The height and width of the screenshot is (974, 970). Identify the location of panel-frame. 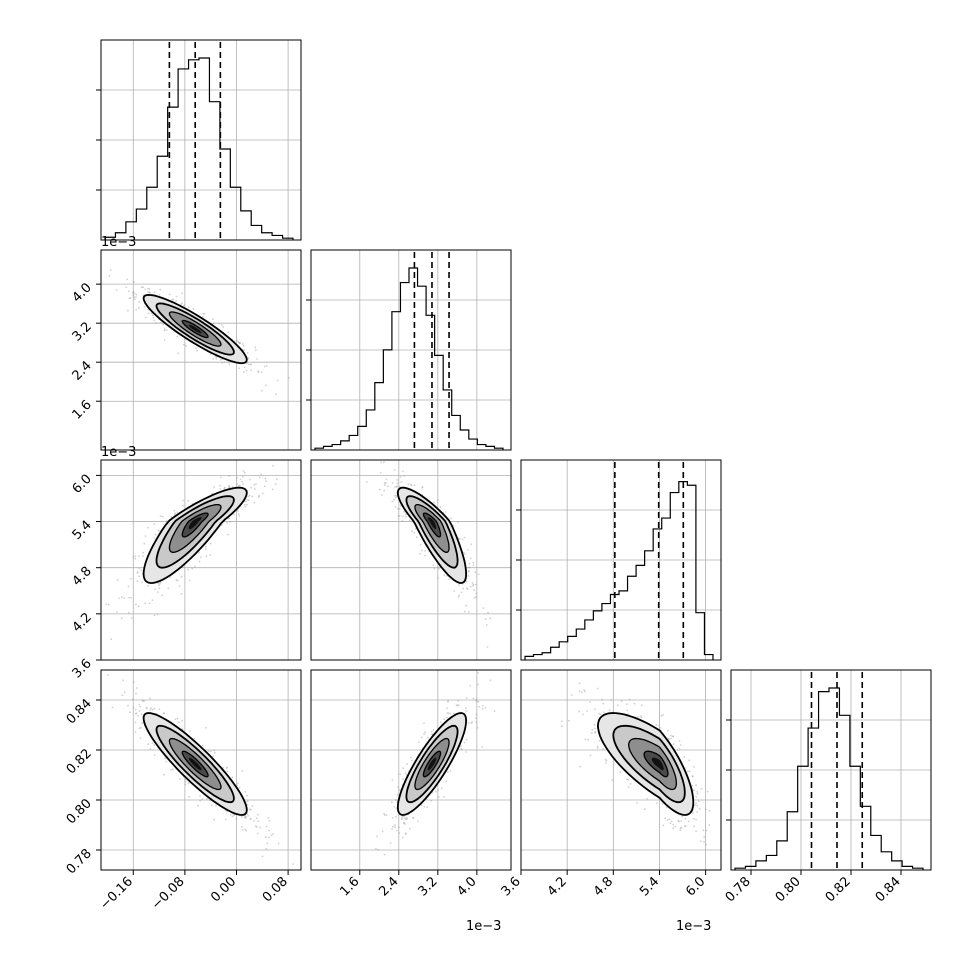
(411, 560).